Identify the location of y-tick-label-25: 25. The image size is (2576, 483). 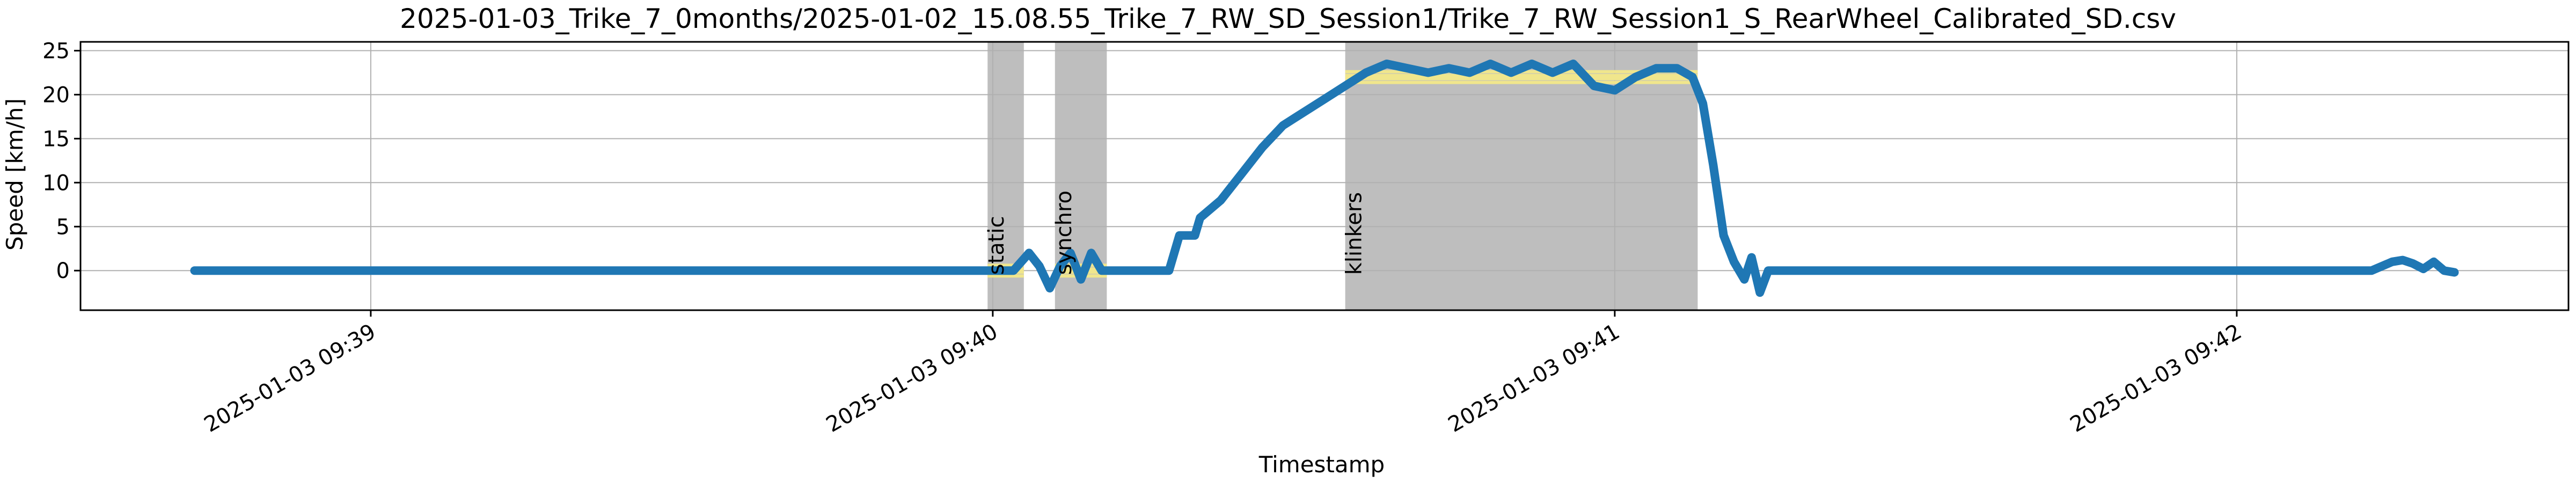
(56, 51).